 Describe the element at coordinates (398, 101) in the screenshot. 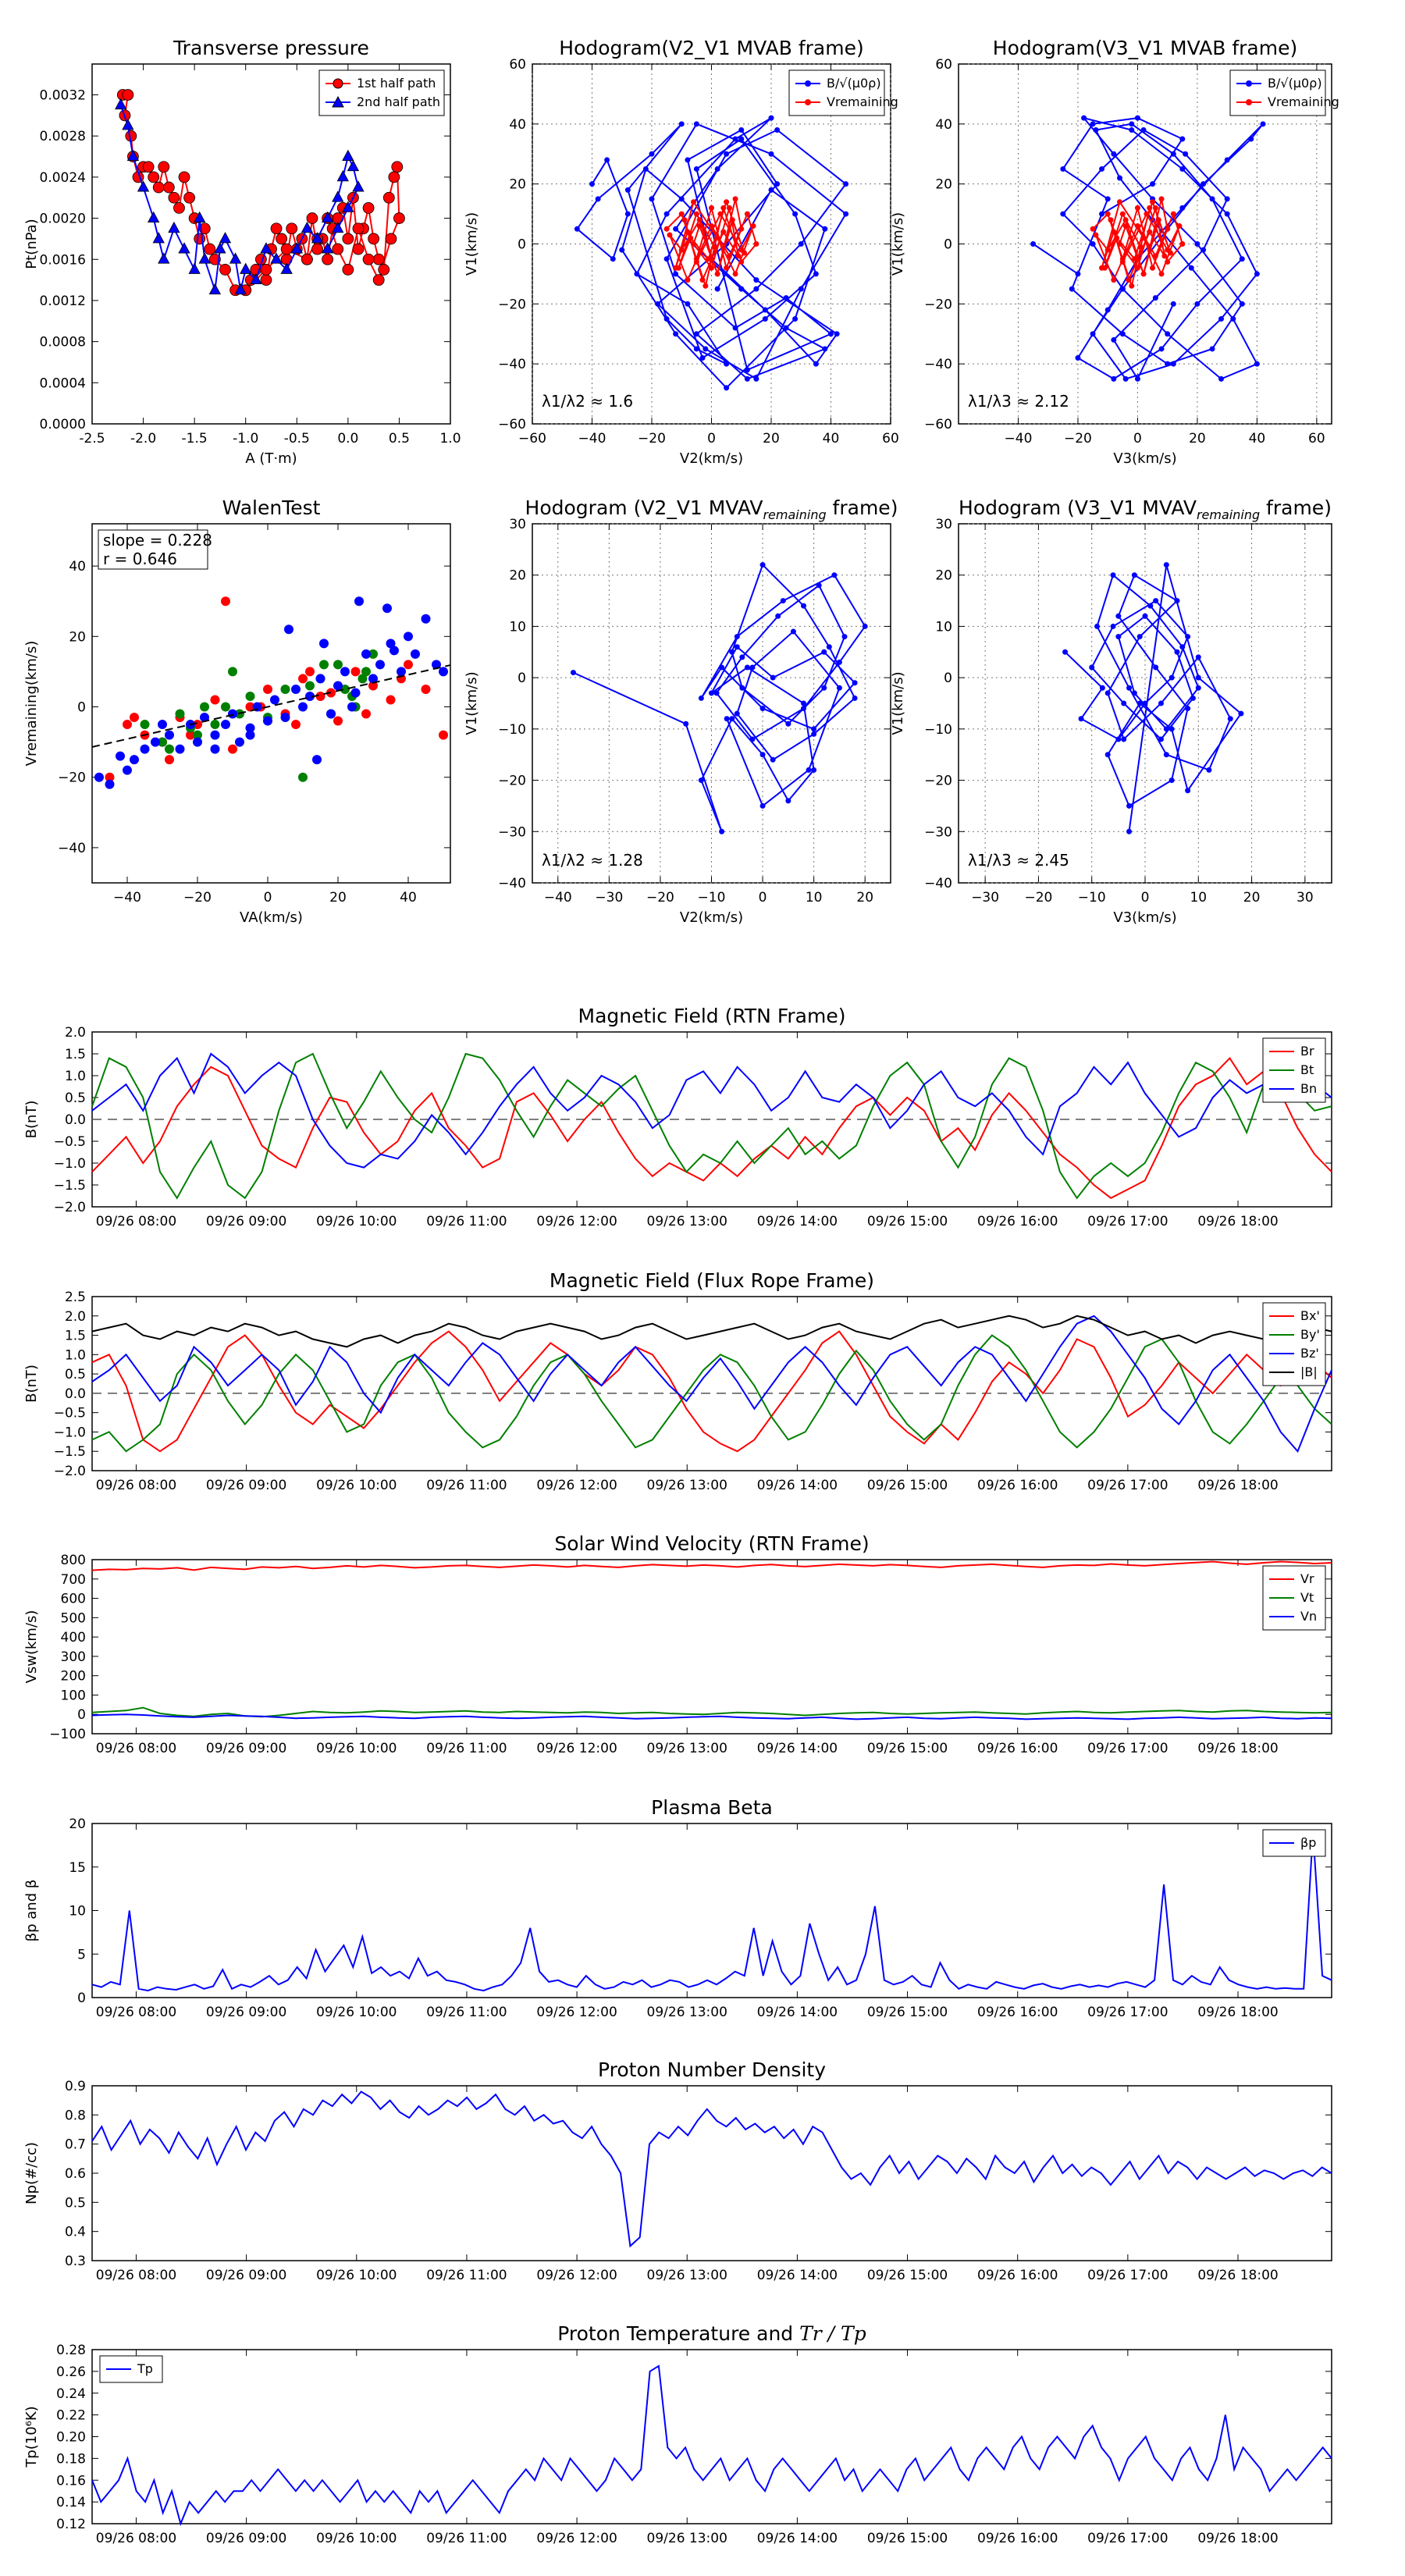

I see `legend-label: 2nd half path` at that location.